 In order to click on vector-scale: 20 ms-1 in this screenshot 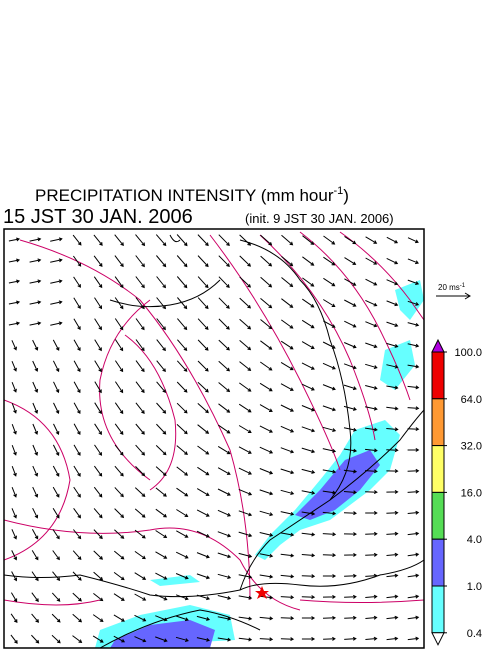, I will do `click(452, 287)`.